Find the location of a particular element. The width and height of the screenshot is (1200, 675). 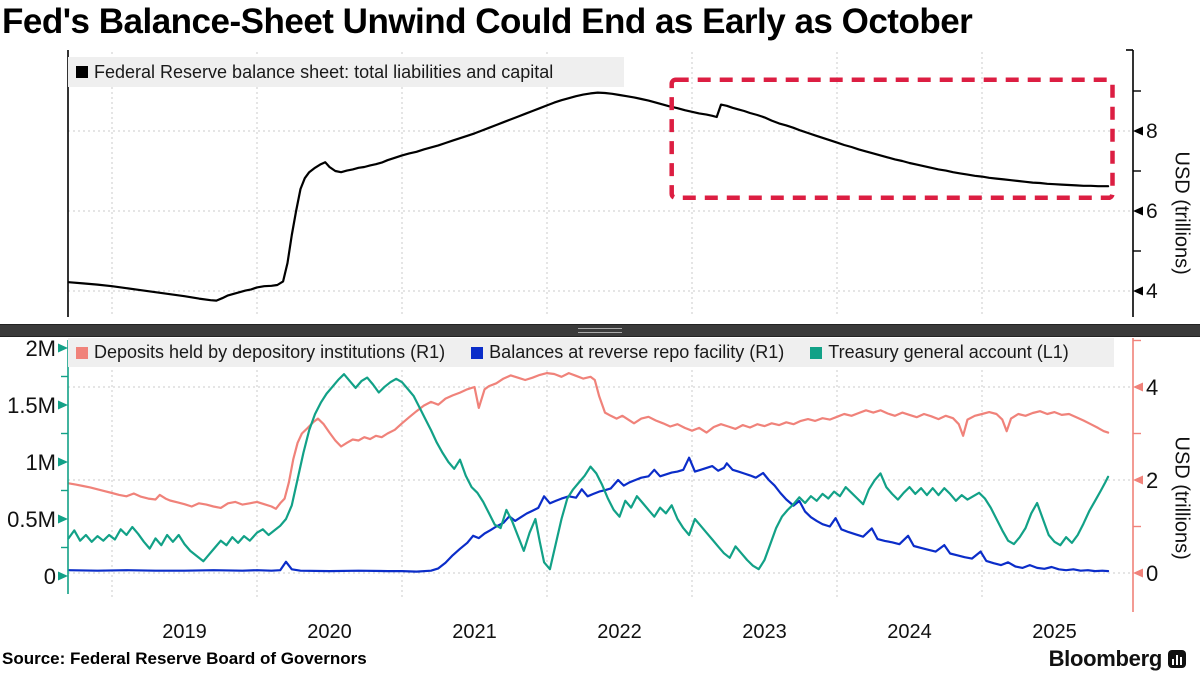

legend-label: Balances at reverse repo facility (R1) is located at coordinates (637, 352).